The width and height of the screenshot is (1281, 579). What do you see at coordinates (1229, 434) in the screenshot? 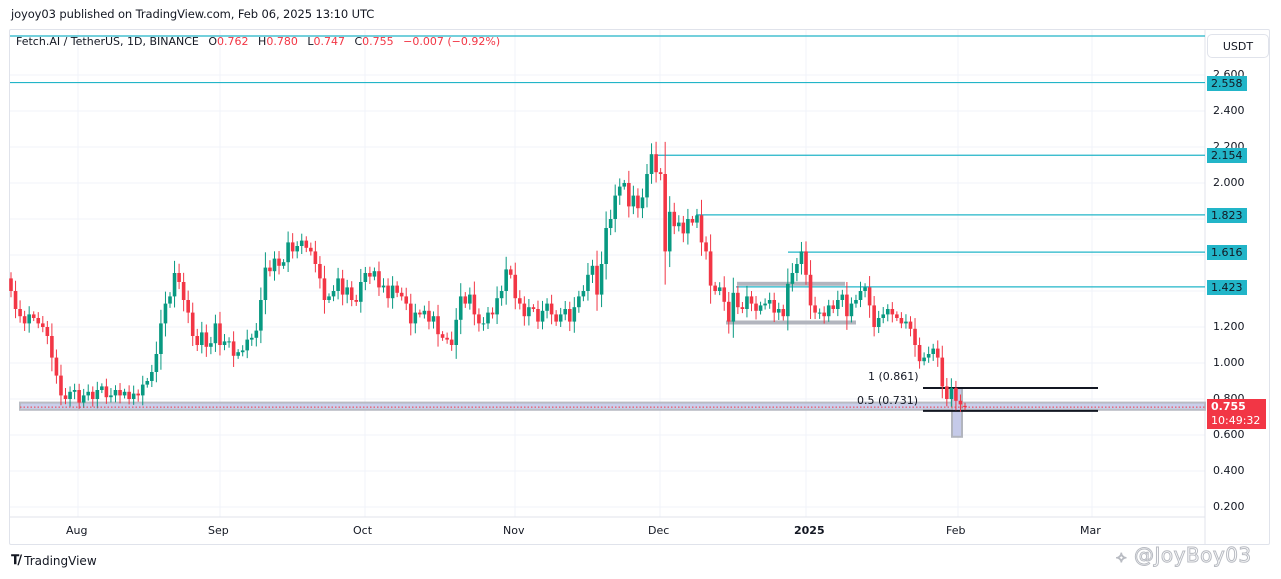
I see `price-tick-label: 0.600` at bounding box center [1229, 434].